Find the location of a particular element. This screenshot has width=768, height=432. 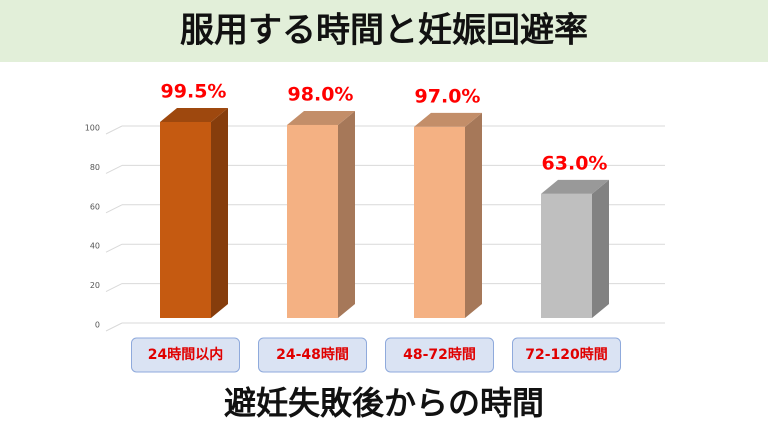

y-tick-label: 20 is located at coordinates (95, 285).